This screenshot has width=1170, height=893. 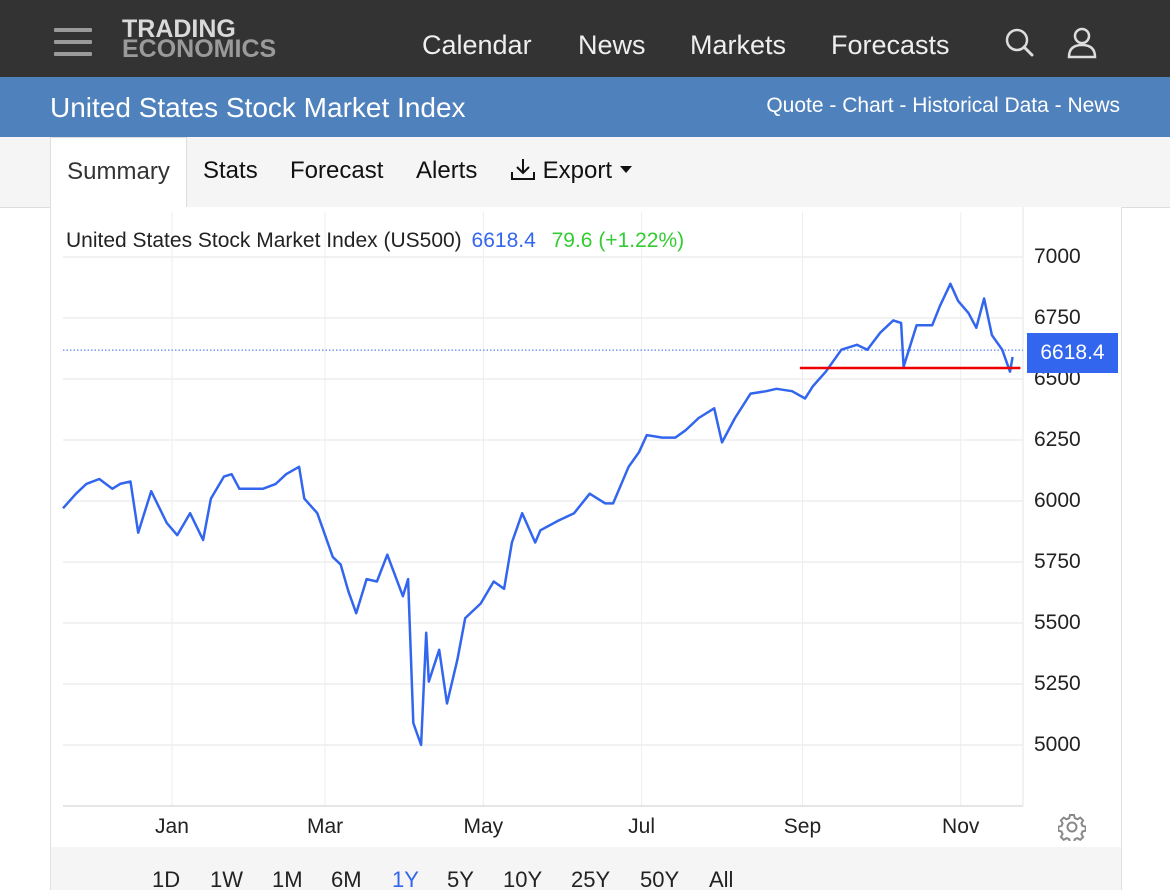 I want to click on export-label: Export, so click(x=577, y=170).